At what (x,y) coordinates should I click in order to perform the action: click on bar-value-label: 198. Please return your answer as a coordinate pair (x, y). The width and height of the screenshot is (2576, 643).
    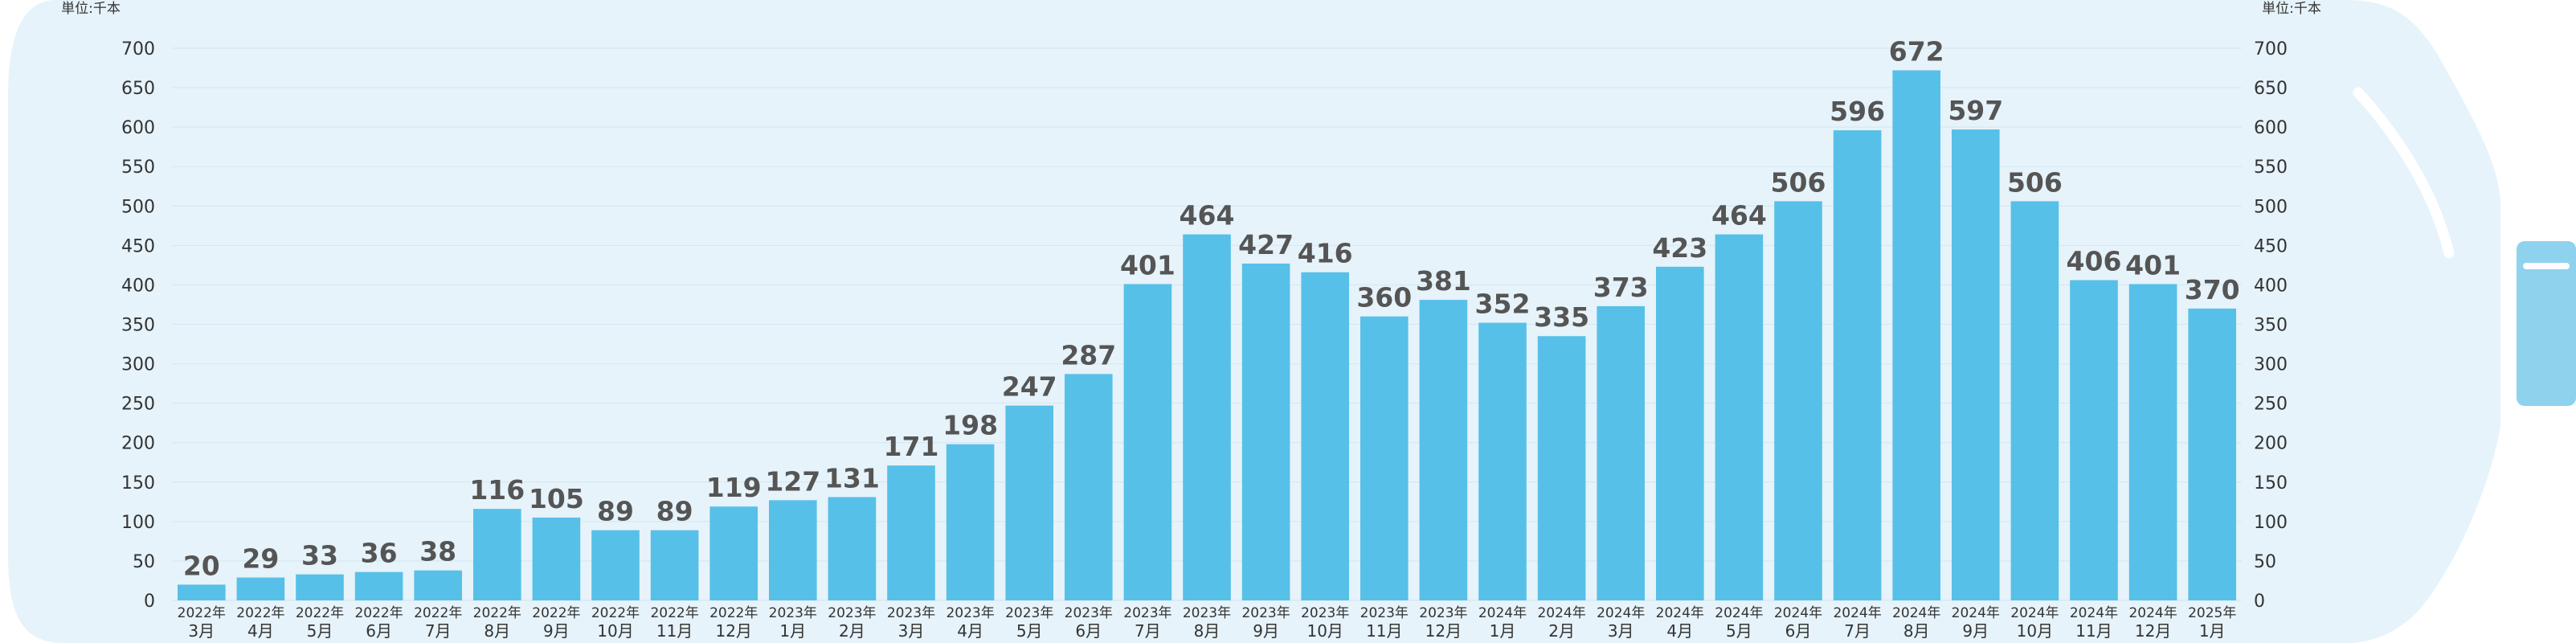
    Looking at the image, I should click on (970, 425).